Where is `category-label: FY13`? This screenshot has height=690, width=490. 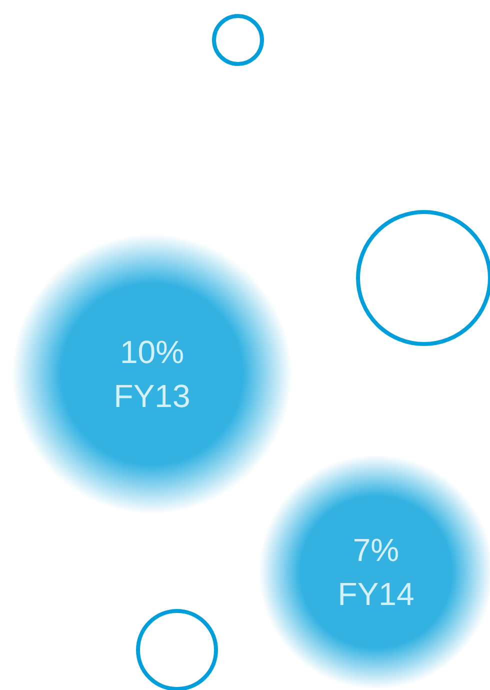
category-label: FY13 is located at coordinates (152, 396).